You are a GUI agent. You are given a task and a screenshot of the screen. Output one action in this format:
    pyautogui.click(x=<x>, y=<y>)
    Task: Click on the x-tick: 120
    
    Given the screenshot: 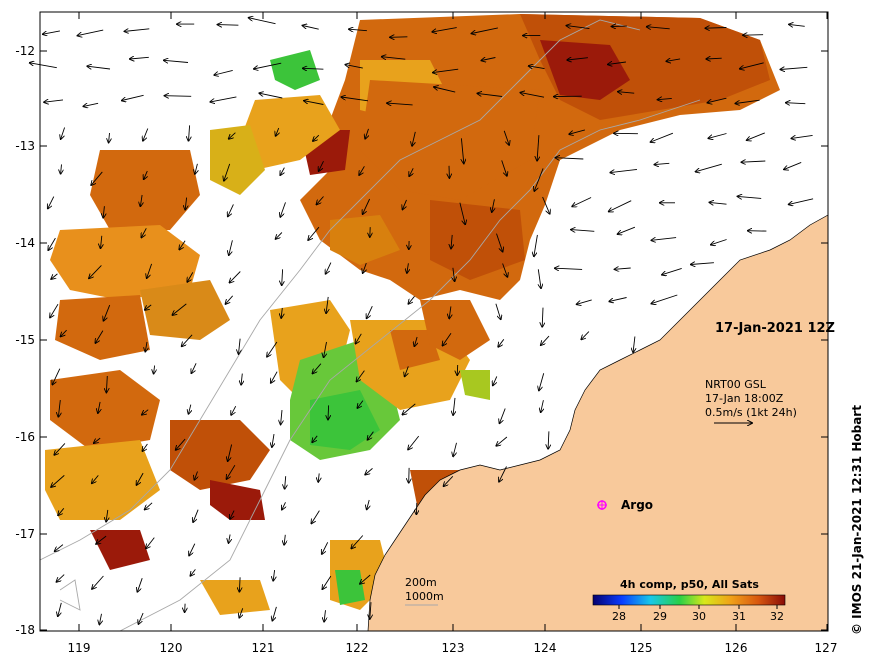 What is the action you would take?
    pyautogui.click(x=171, y=333)
    